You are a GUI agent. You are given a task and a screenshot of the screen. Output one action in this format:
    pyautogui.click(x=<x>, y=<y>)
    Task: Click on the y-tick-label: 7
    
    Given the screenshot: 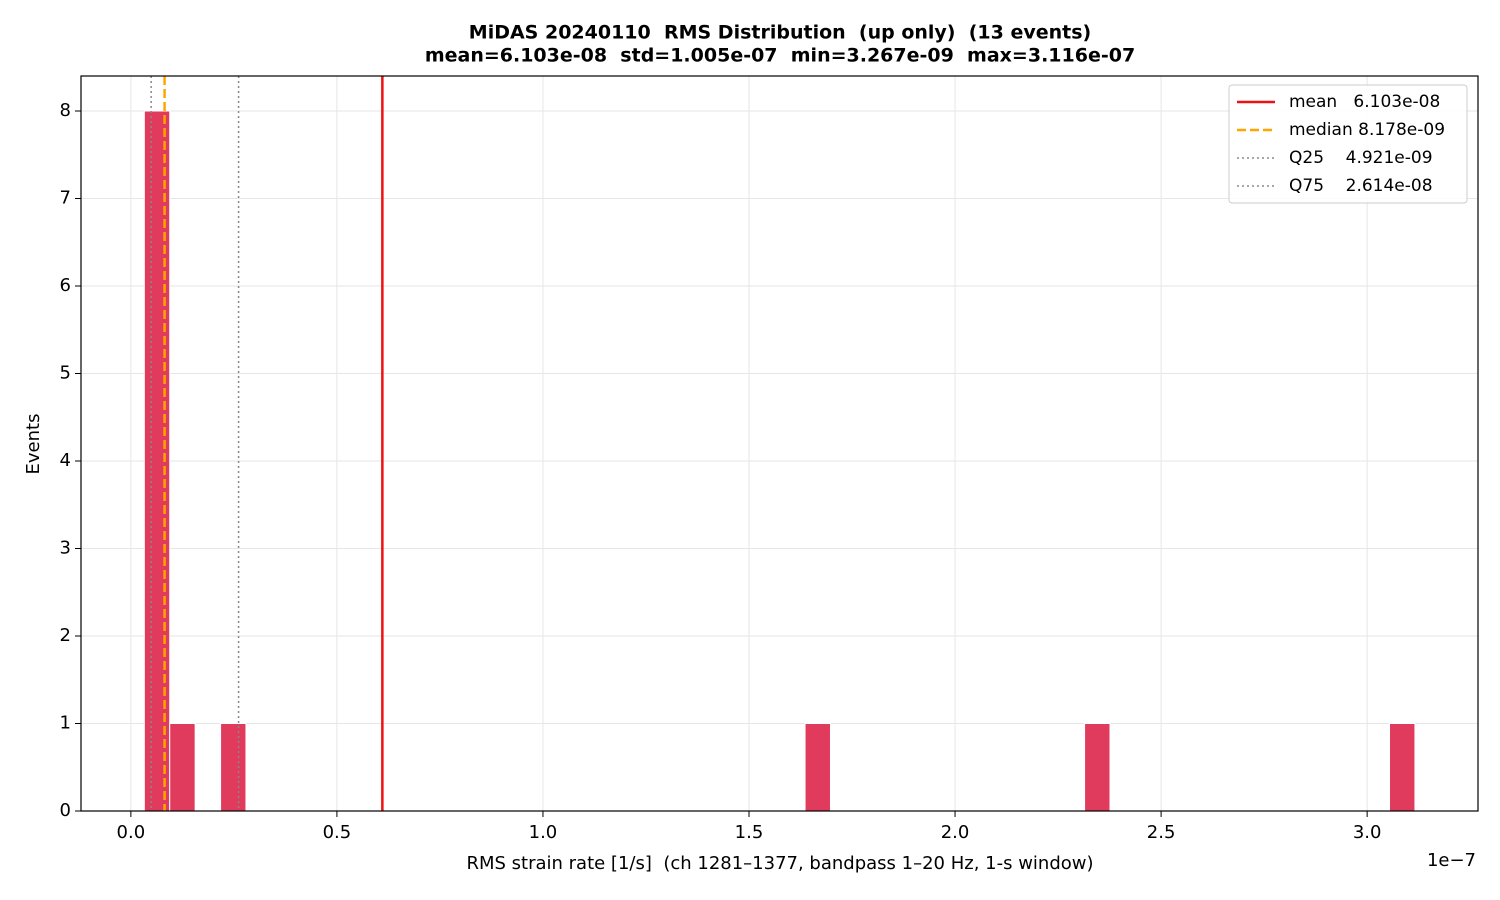 What is the action you would take?
    pyautogui.click(x=65, y=198)
    